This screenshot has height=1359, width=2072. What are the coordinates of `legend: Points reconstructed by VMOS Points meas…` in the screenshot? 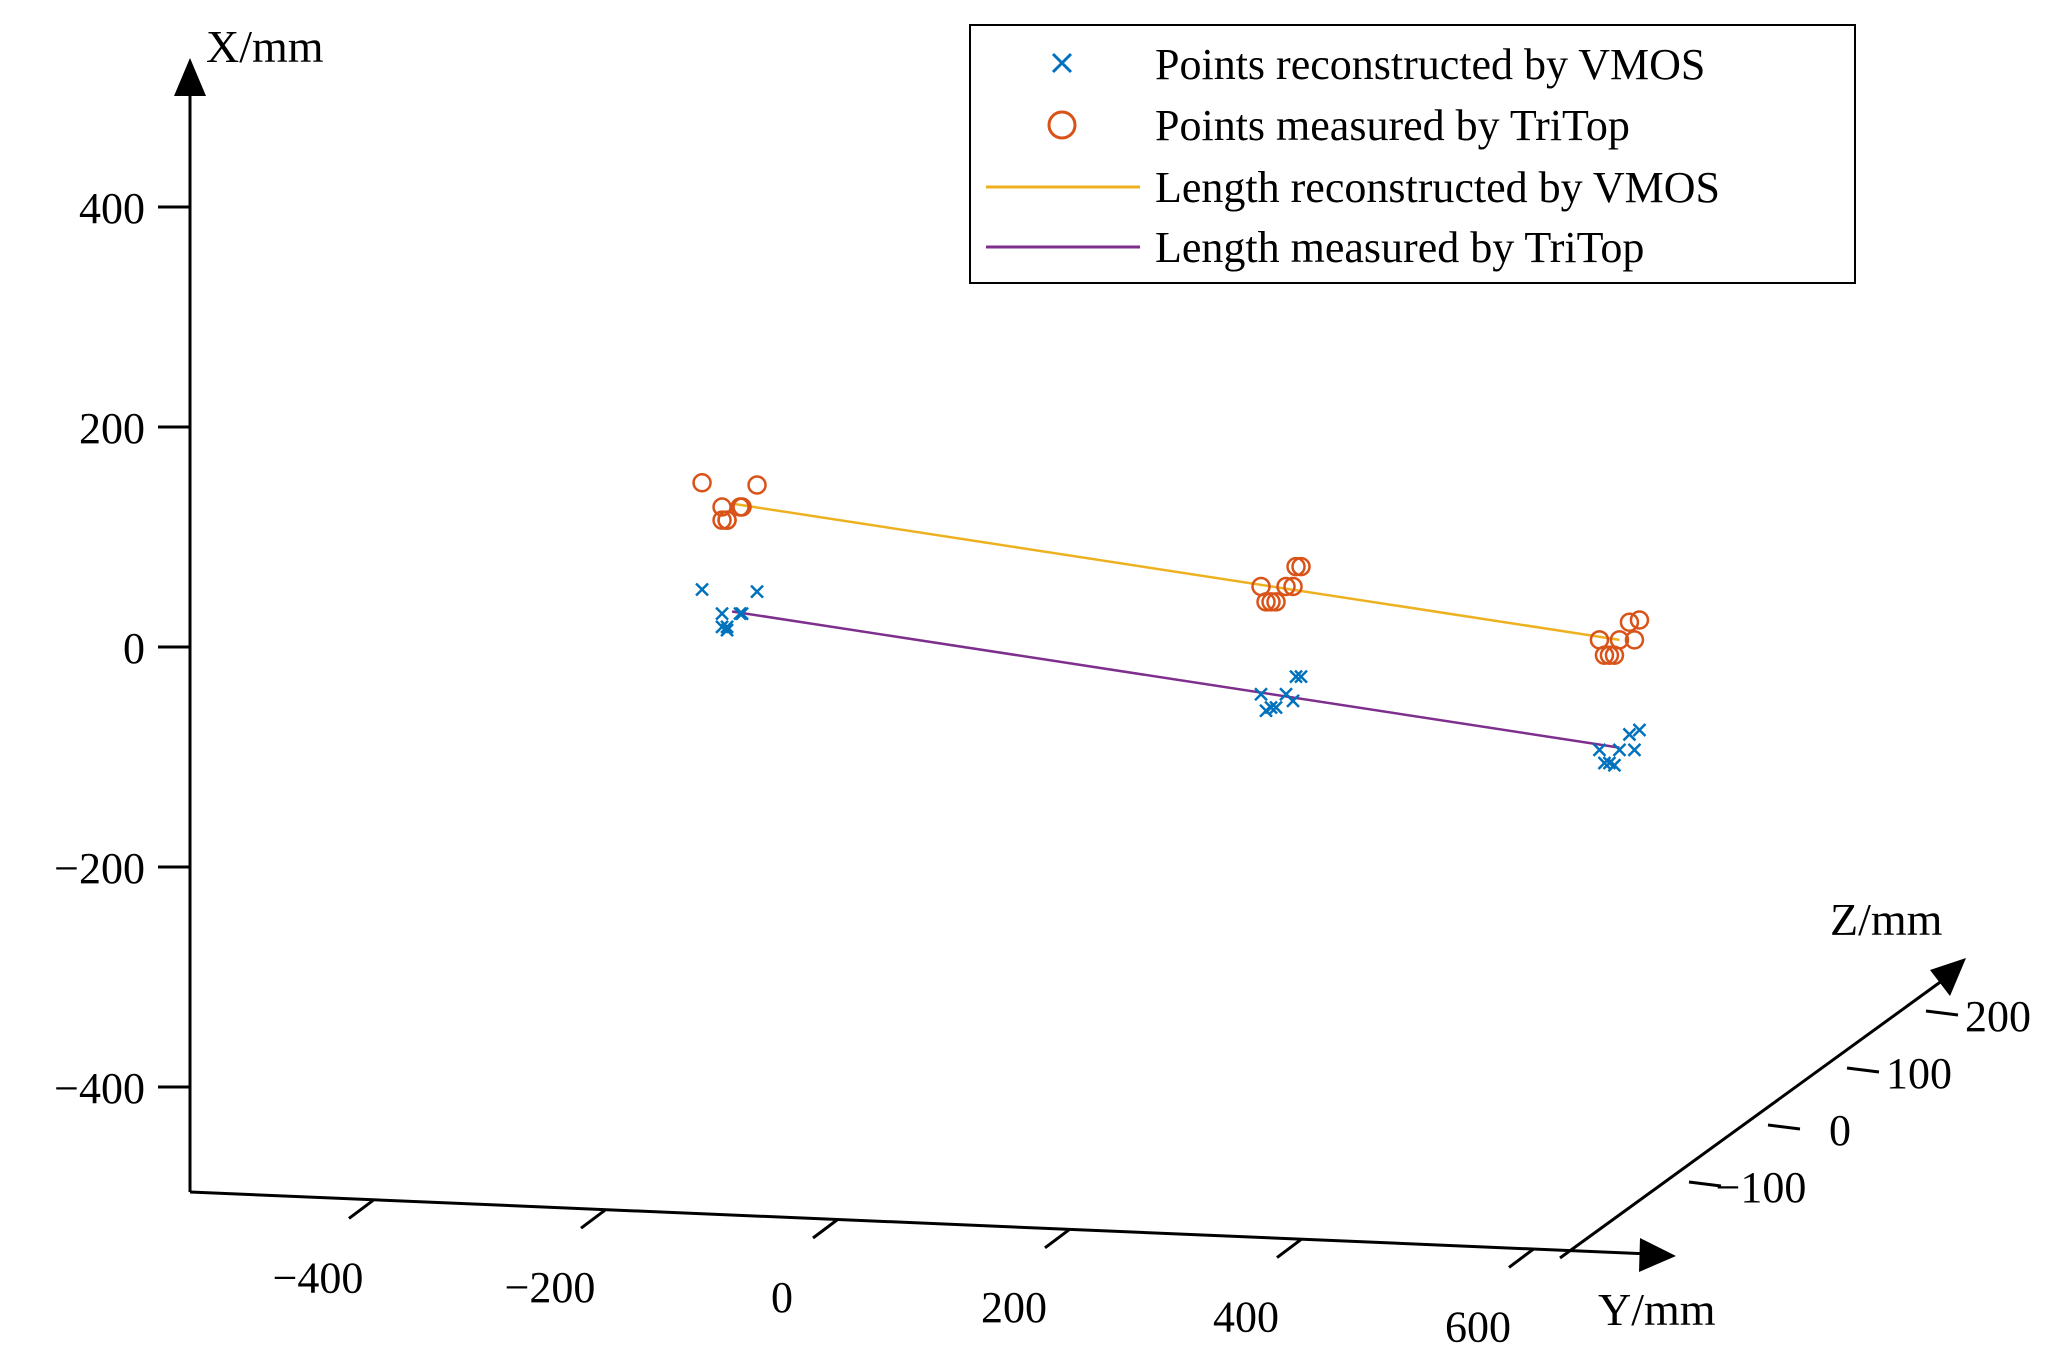 It's located at (1412, 154).